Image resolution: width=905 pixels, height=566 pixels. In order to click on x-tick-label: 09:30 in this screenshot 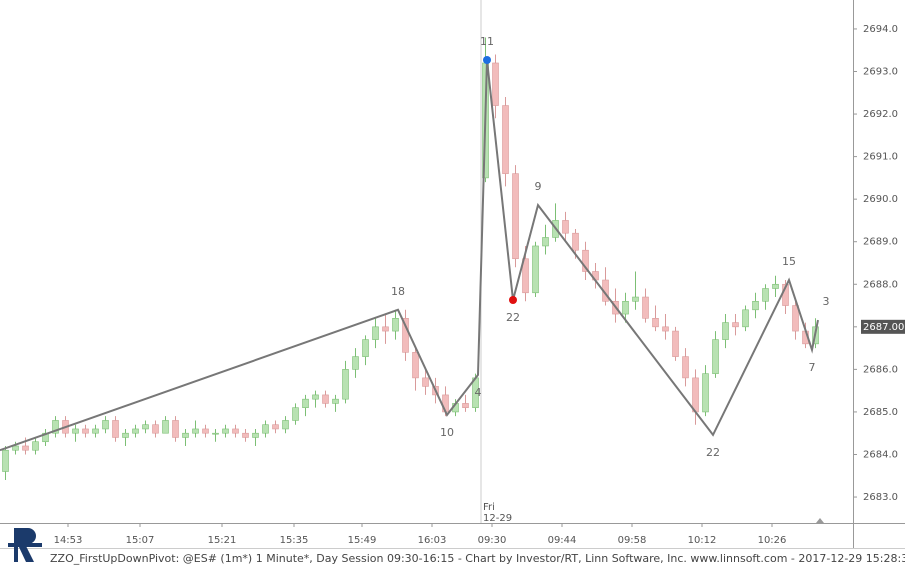, I will do `click(492, 540)`.